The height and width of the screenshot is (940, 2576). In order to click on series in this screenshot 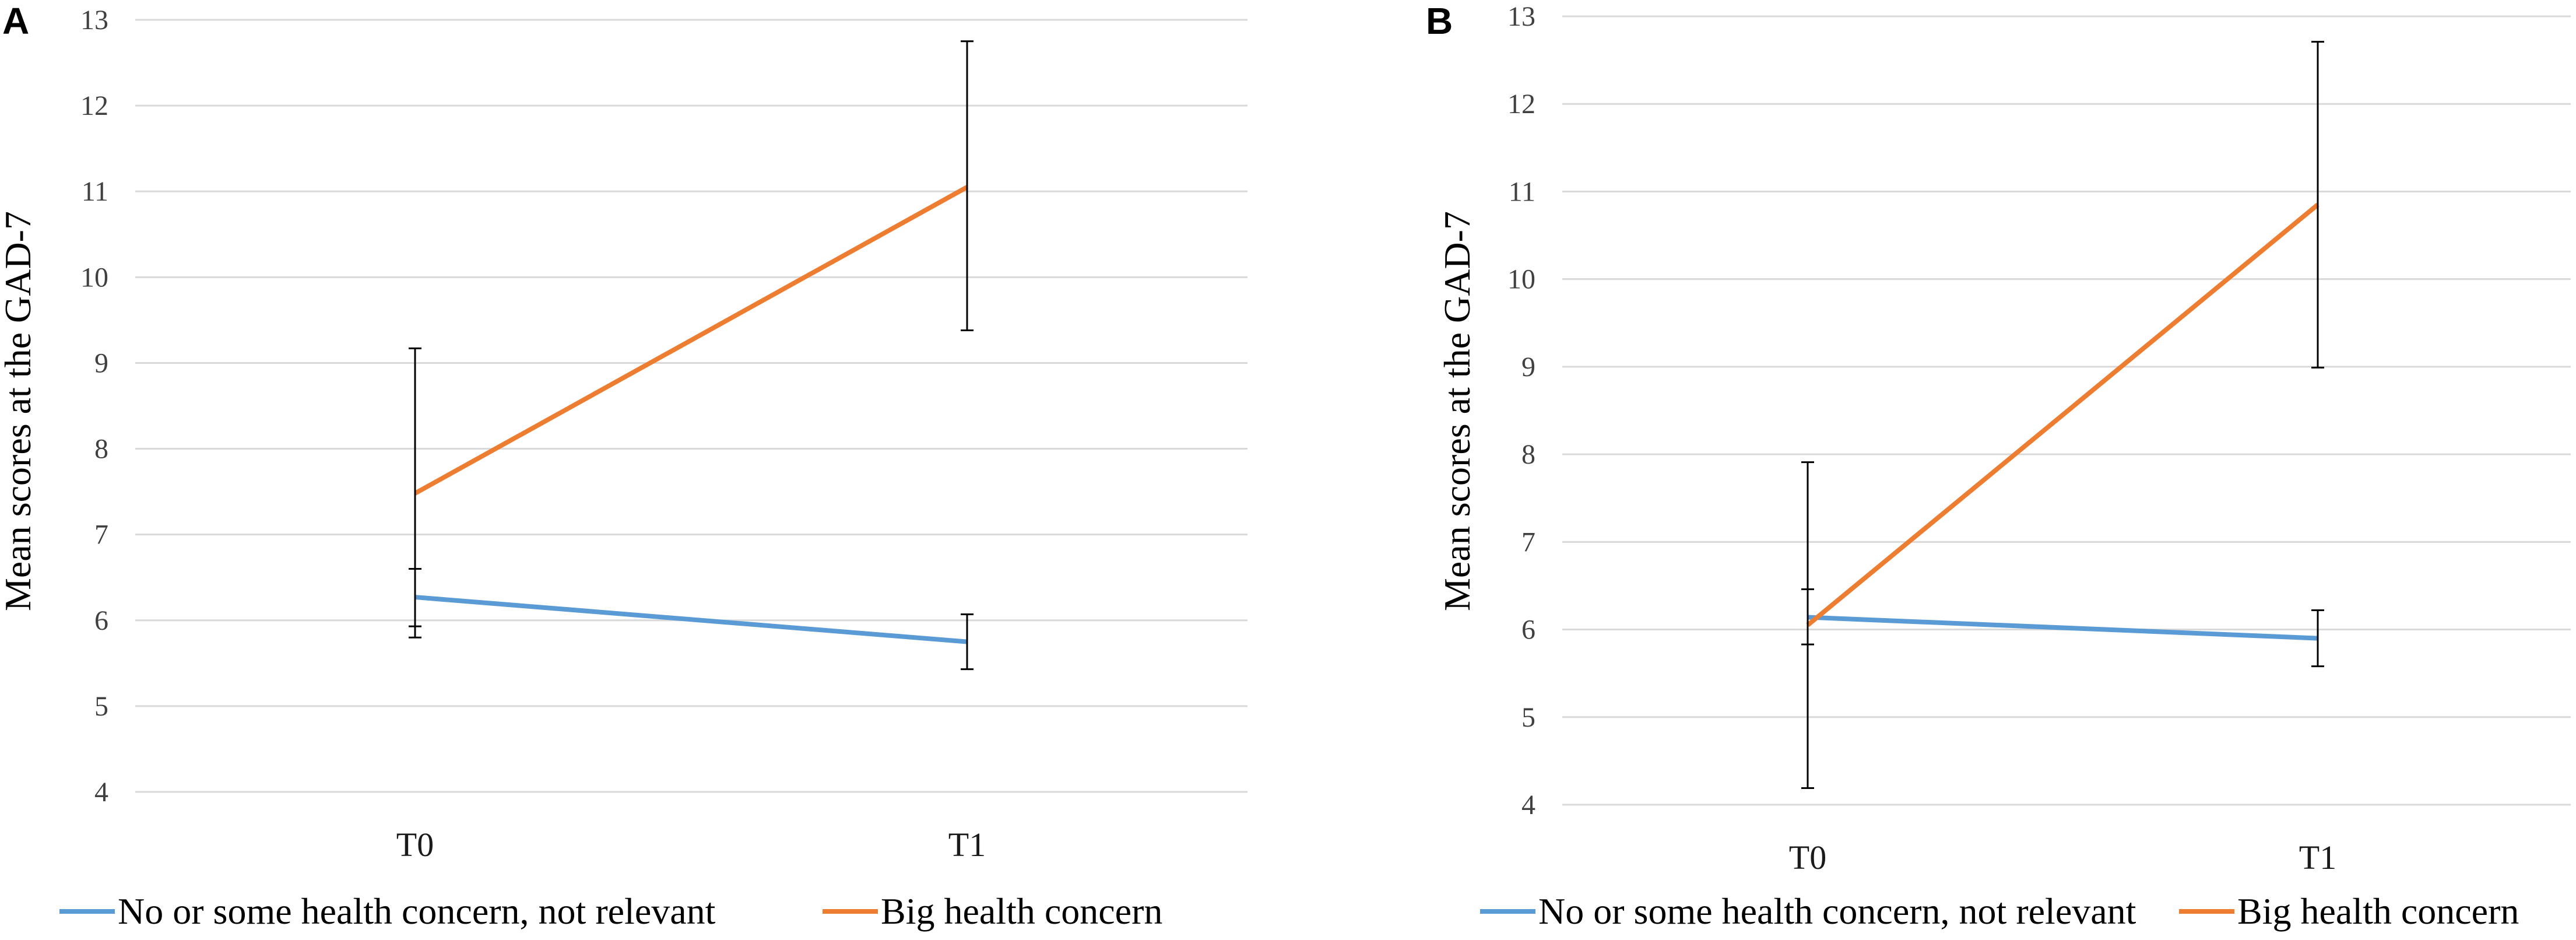, I will do `click(691, 355)`.